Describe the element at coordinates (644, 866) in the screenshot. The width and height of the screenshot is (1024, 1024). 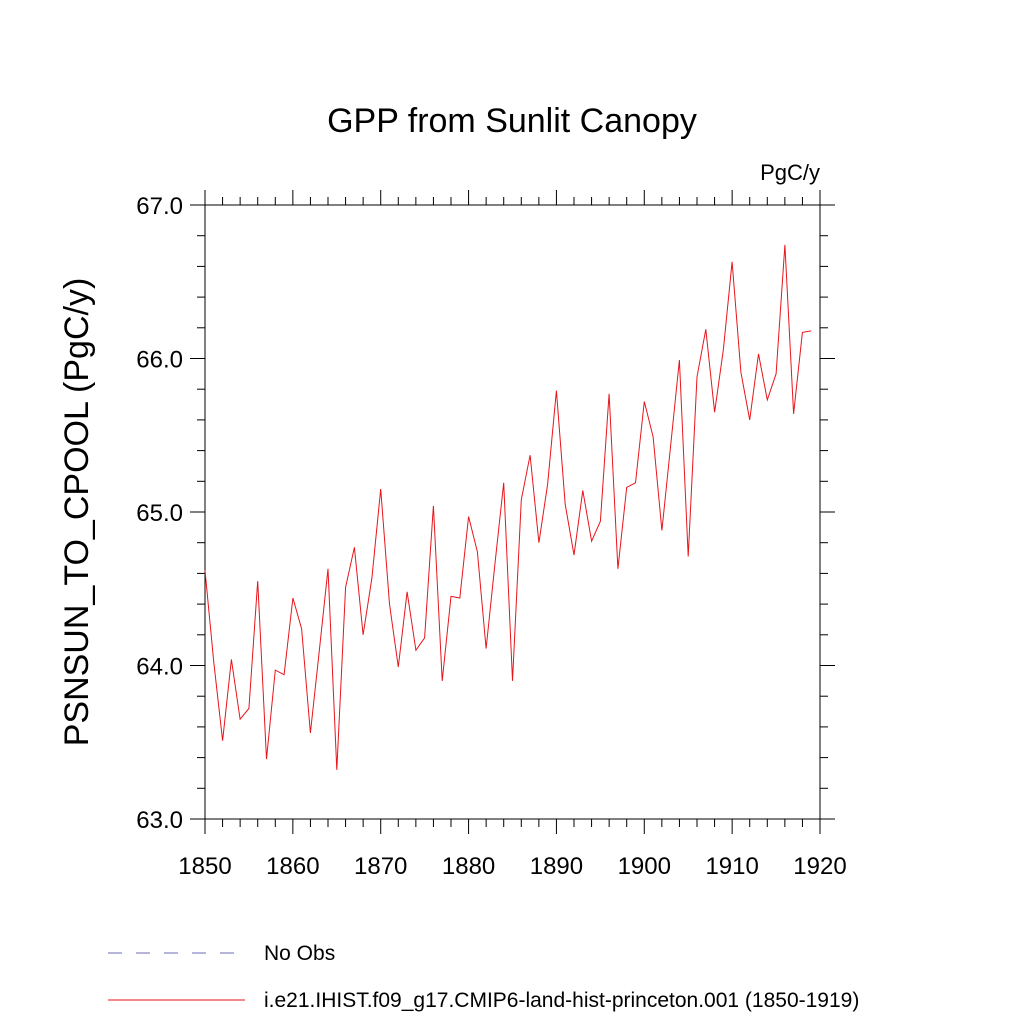
I see `x-tick-label: 1900` at that location.